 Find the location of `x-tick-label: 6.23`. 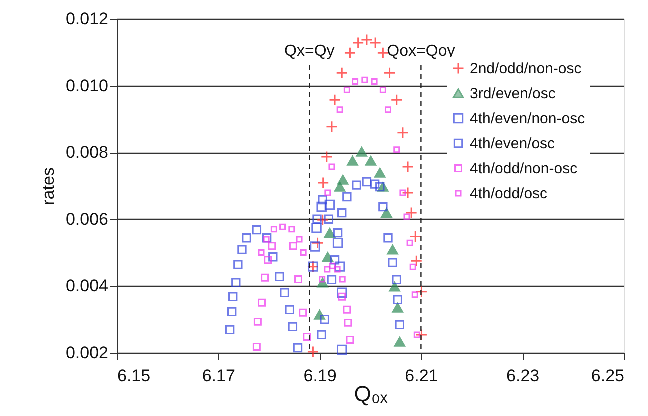

x-tick-label: 6.23 is located at coordinates (523, 376).